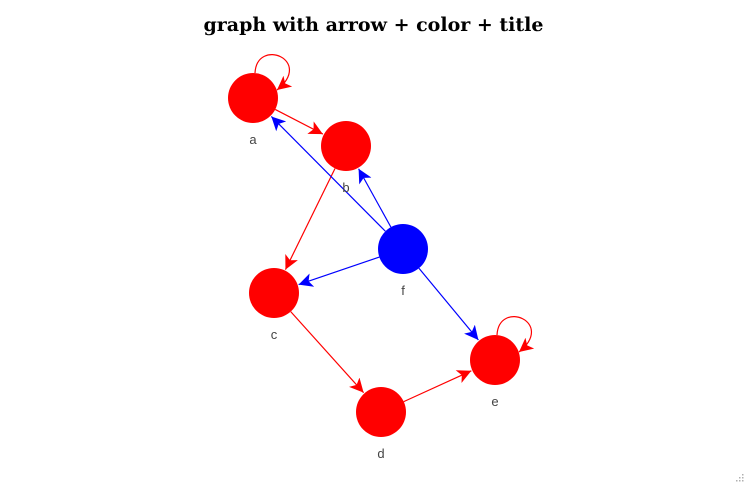  I want to click on node-label-e: e, so click(494, 401).